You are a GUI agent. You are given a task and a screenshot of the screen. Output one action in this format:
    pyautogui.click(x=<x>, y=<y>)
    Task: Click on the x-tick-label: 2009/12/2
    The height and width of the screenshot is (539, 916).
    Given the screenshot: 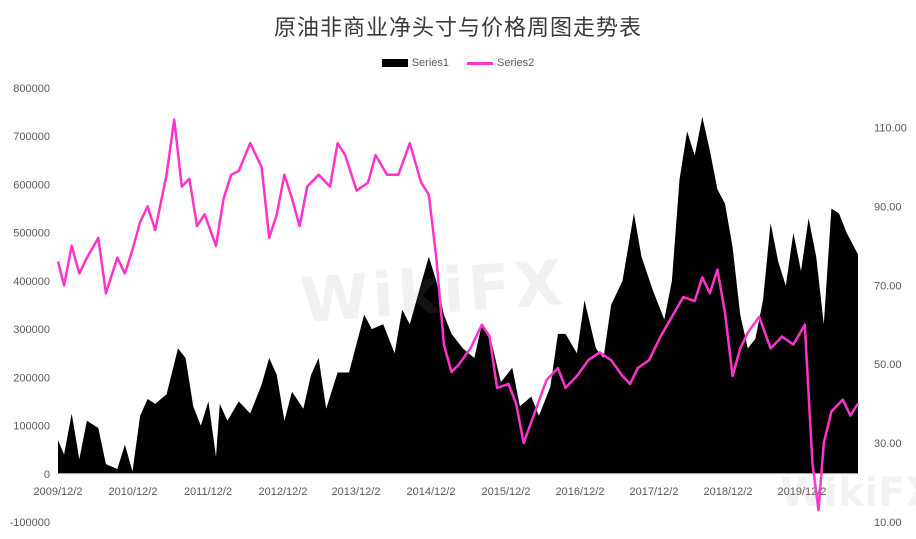 What is the action you would take?
    pyautogui.click(x=58, y=492)
    